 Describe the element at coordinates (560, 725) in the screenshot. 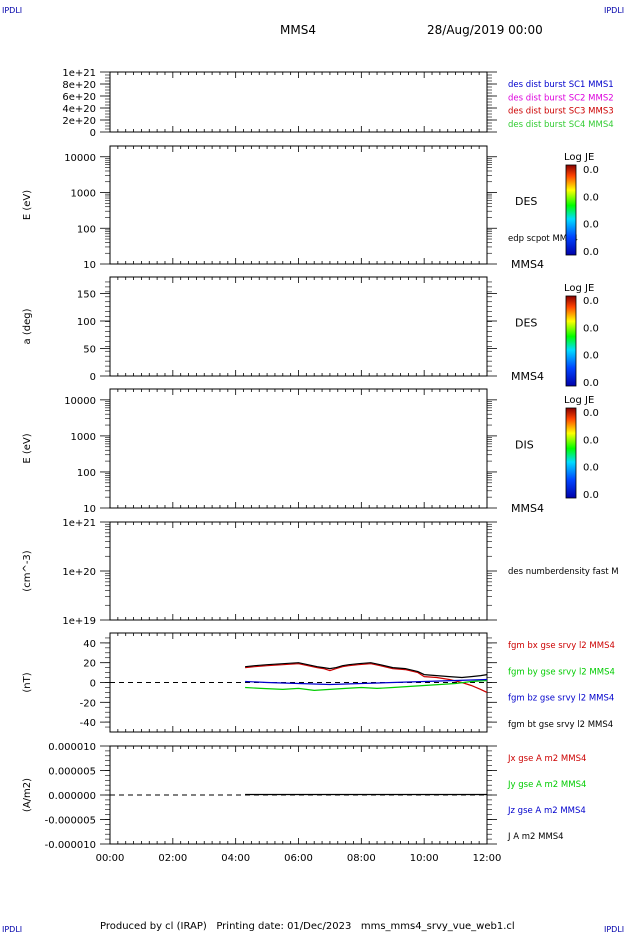

I see `legend-entry: fgm bt gse srvy l2 MMS4` at that location.